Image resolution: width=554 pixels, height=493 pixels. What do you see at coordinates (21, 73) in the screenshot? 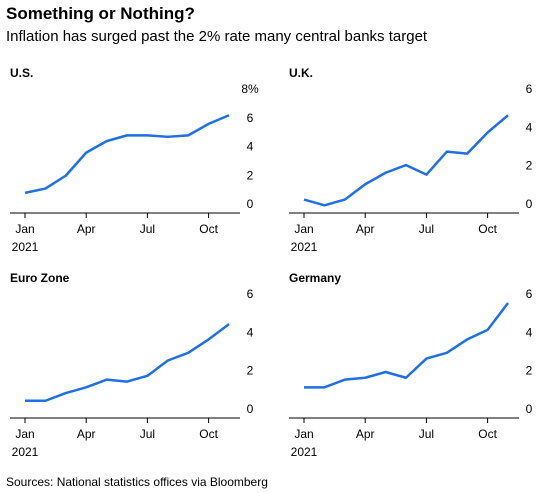
I see `panel-title: U.S.` at bounding box center [21, 73].